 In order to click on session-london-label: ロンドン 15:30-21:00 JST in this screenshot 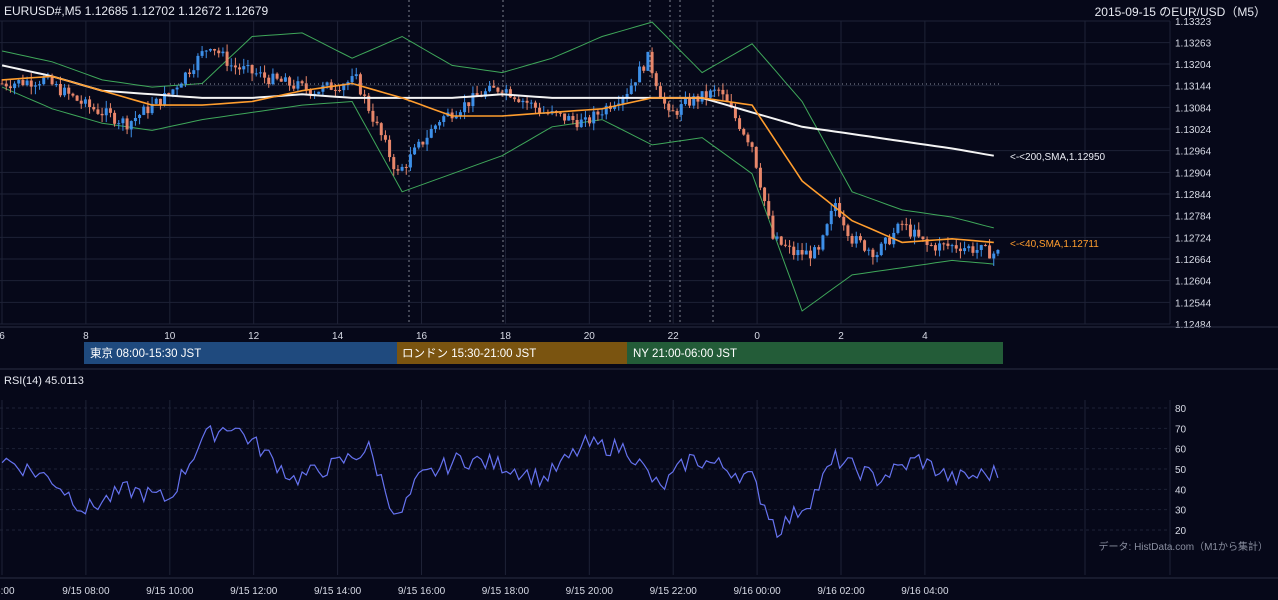, I will do `click(469, 354)`.